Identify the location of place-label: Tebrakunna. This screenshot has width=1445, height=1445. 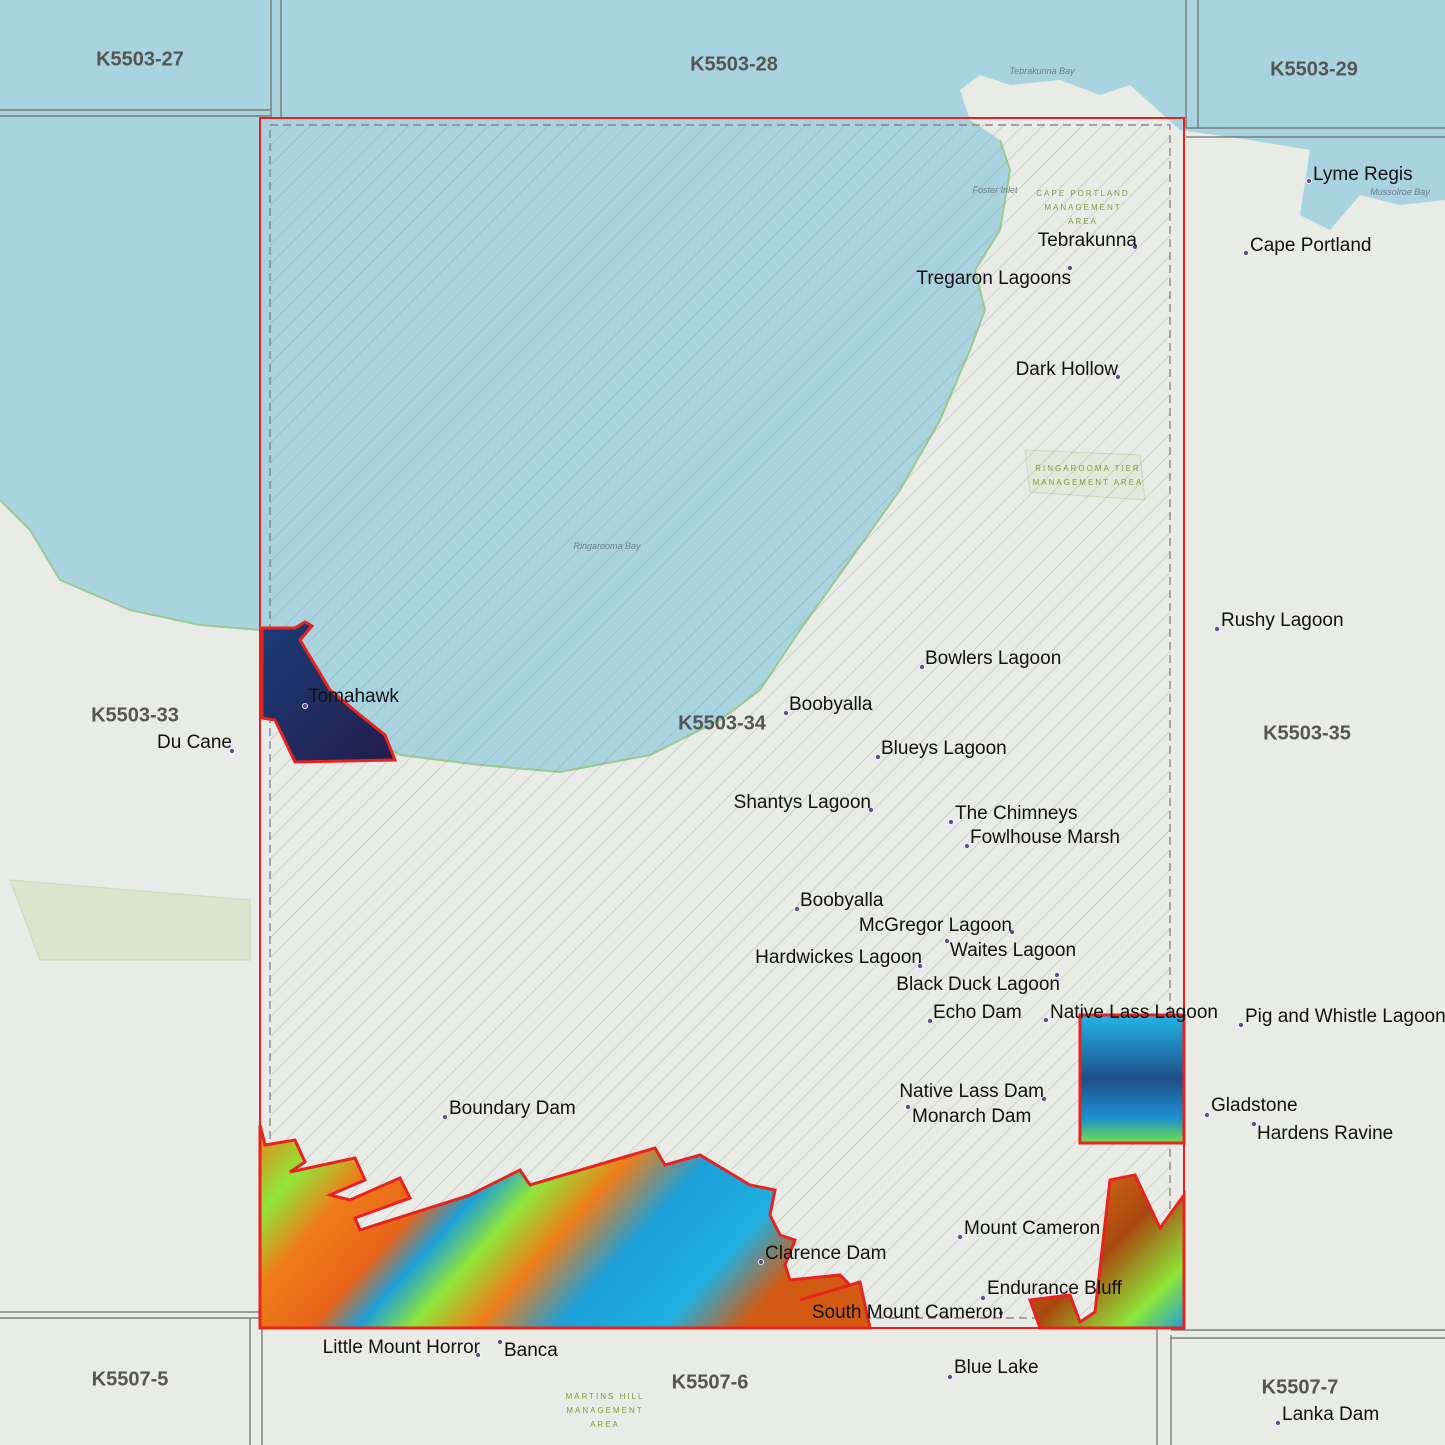
(1088, 240).